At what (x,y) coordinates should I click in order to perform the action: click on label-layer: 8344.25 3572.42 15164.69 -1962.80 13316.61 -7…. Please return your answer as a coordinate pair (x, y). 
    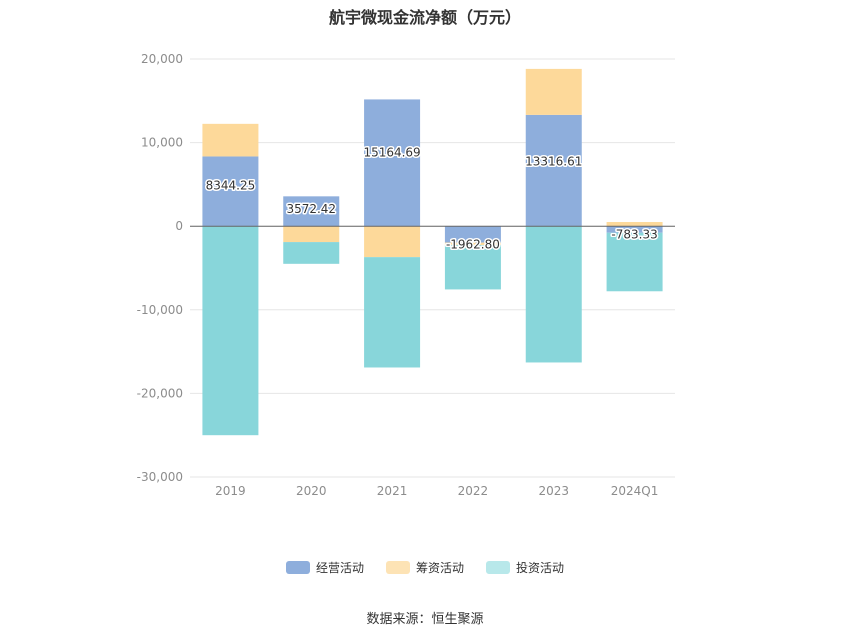
    Looking at the image, I should click on (431, 198).